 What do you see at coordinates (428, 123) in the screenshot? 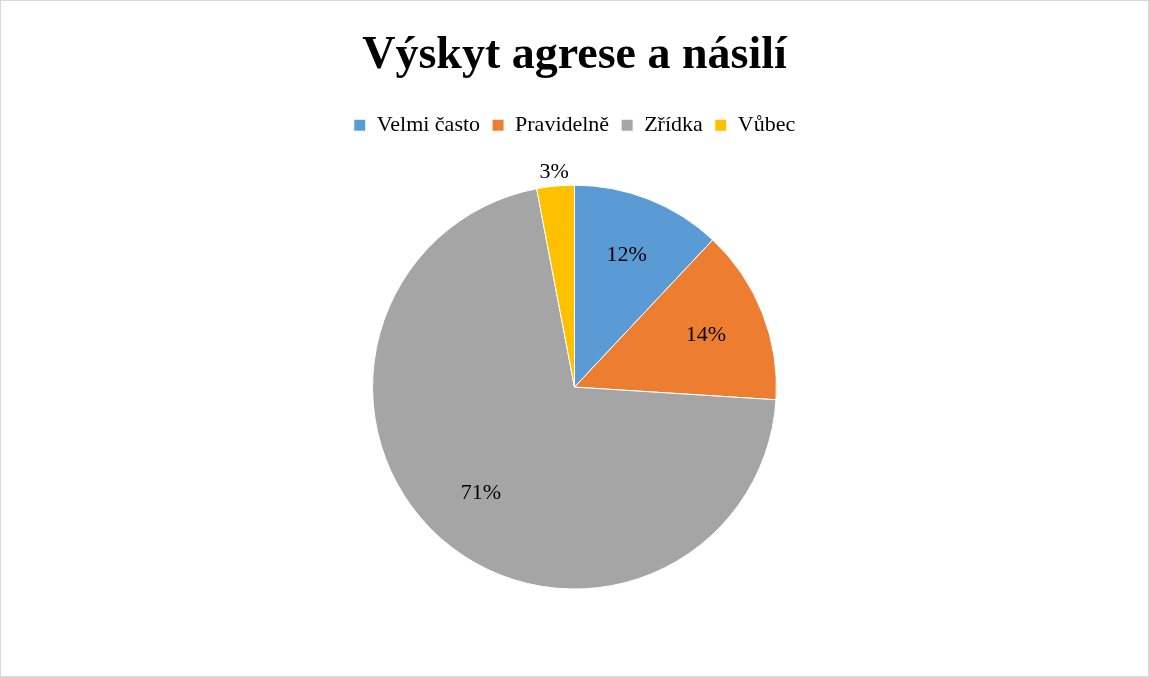
I see `legend-label: Velmi často` at bounding box center [428, 123].